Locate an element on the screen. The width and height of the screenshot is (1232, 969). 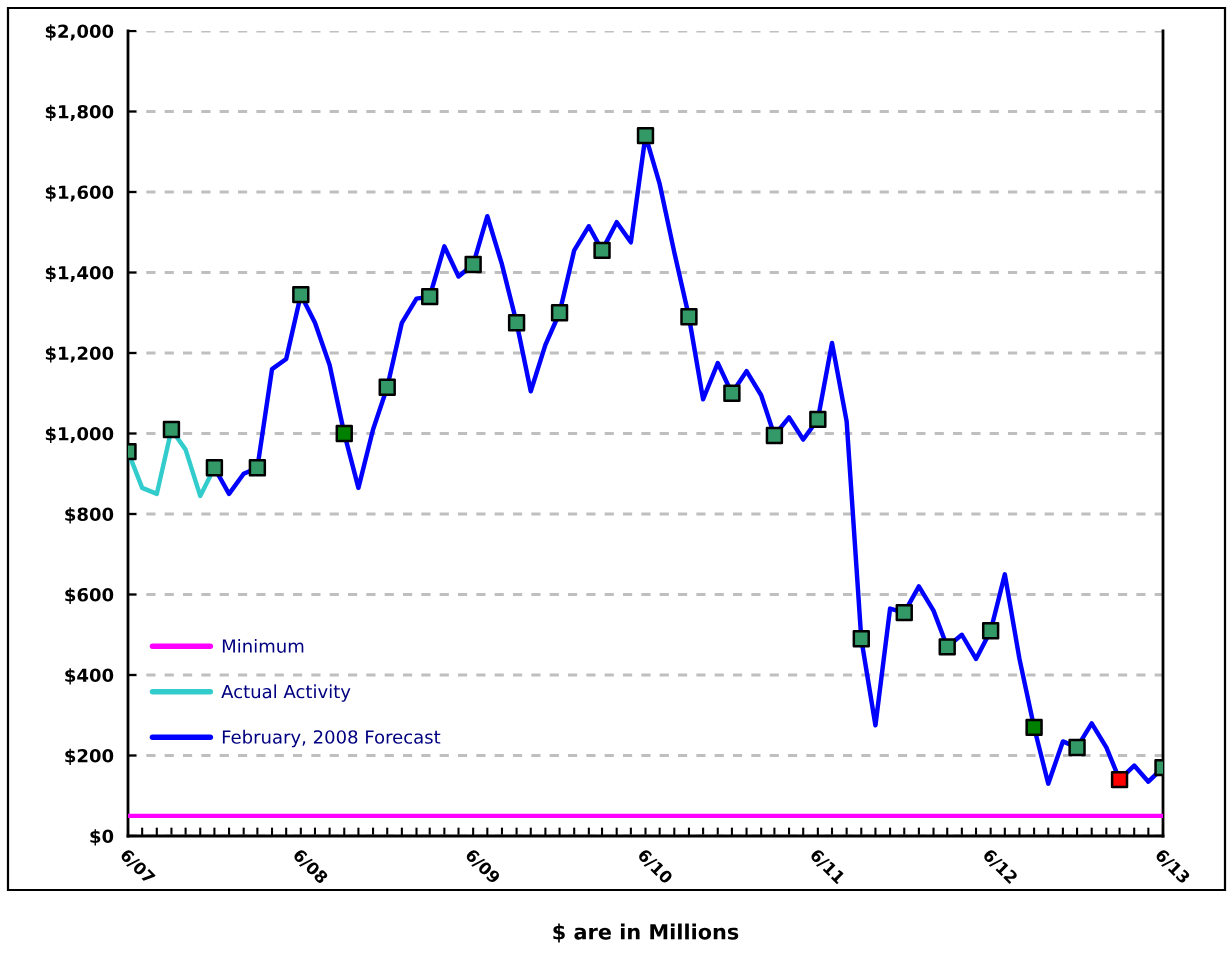
x-axis-title: $ are in Millions is located at coordinates (646, 933).